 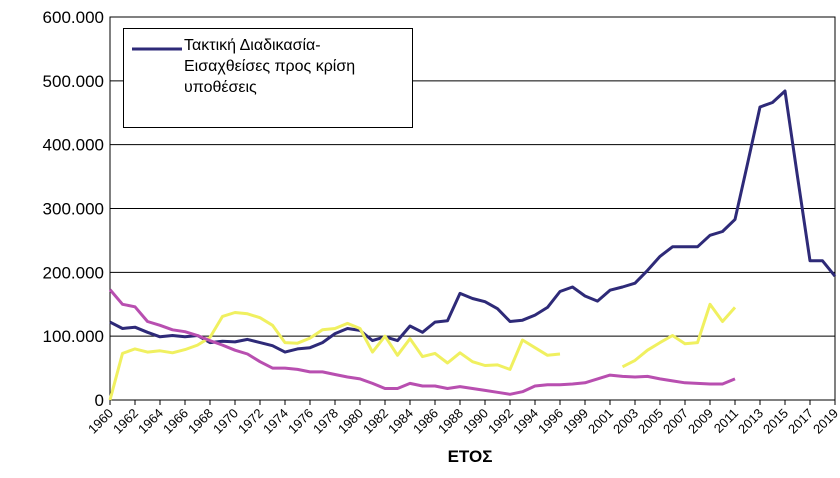 What do you see at coordinates (775, 421) in the screenshot?
I see `x-tick-label: 2015` at bounding box center [775, 421].